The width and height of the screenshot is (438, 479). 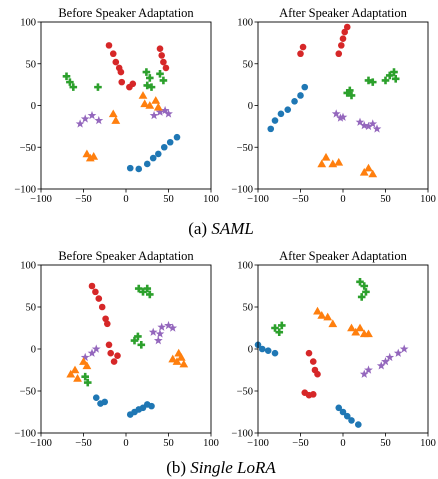 I want to click on caption-b-name: Single LoRA, so click(x=233, y=467).